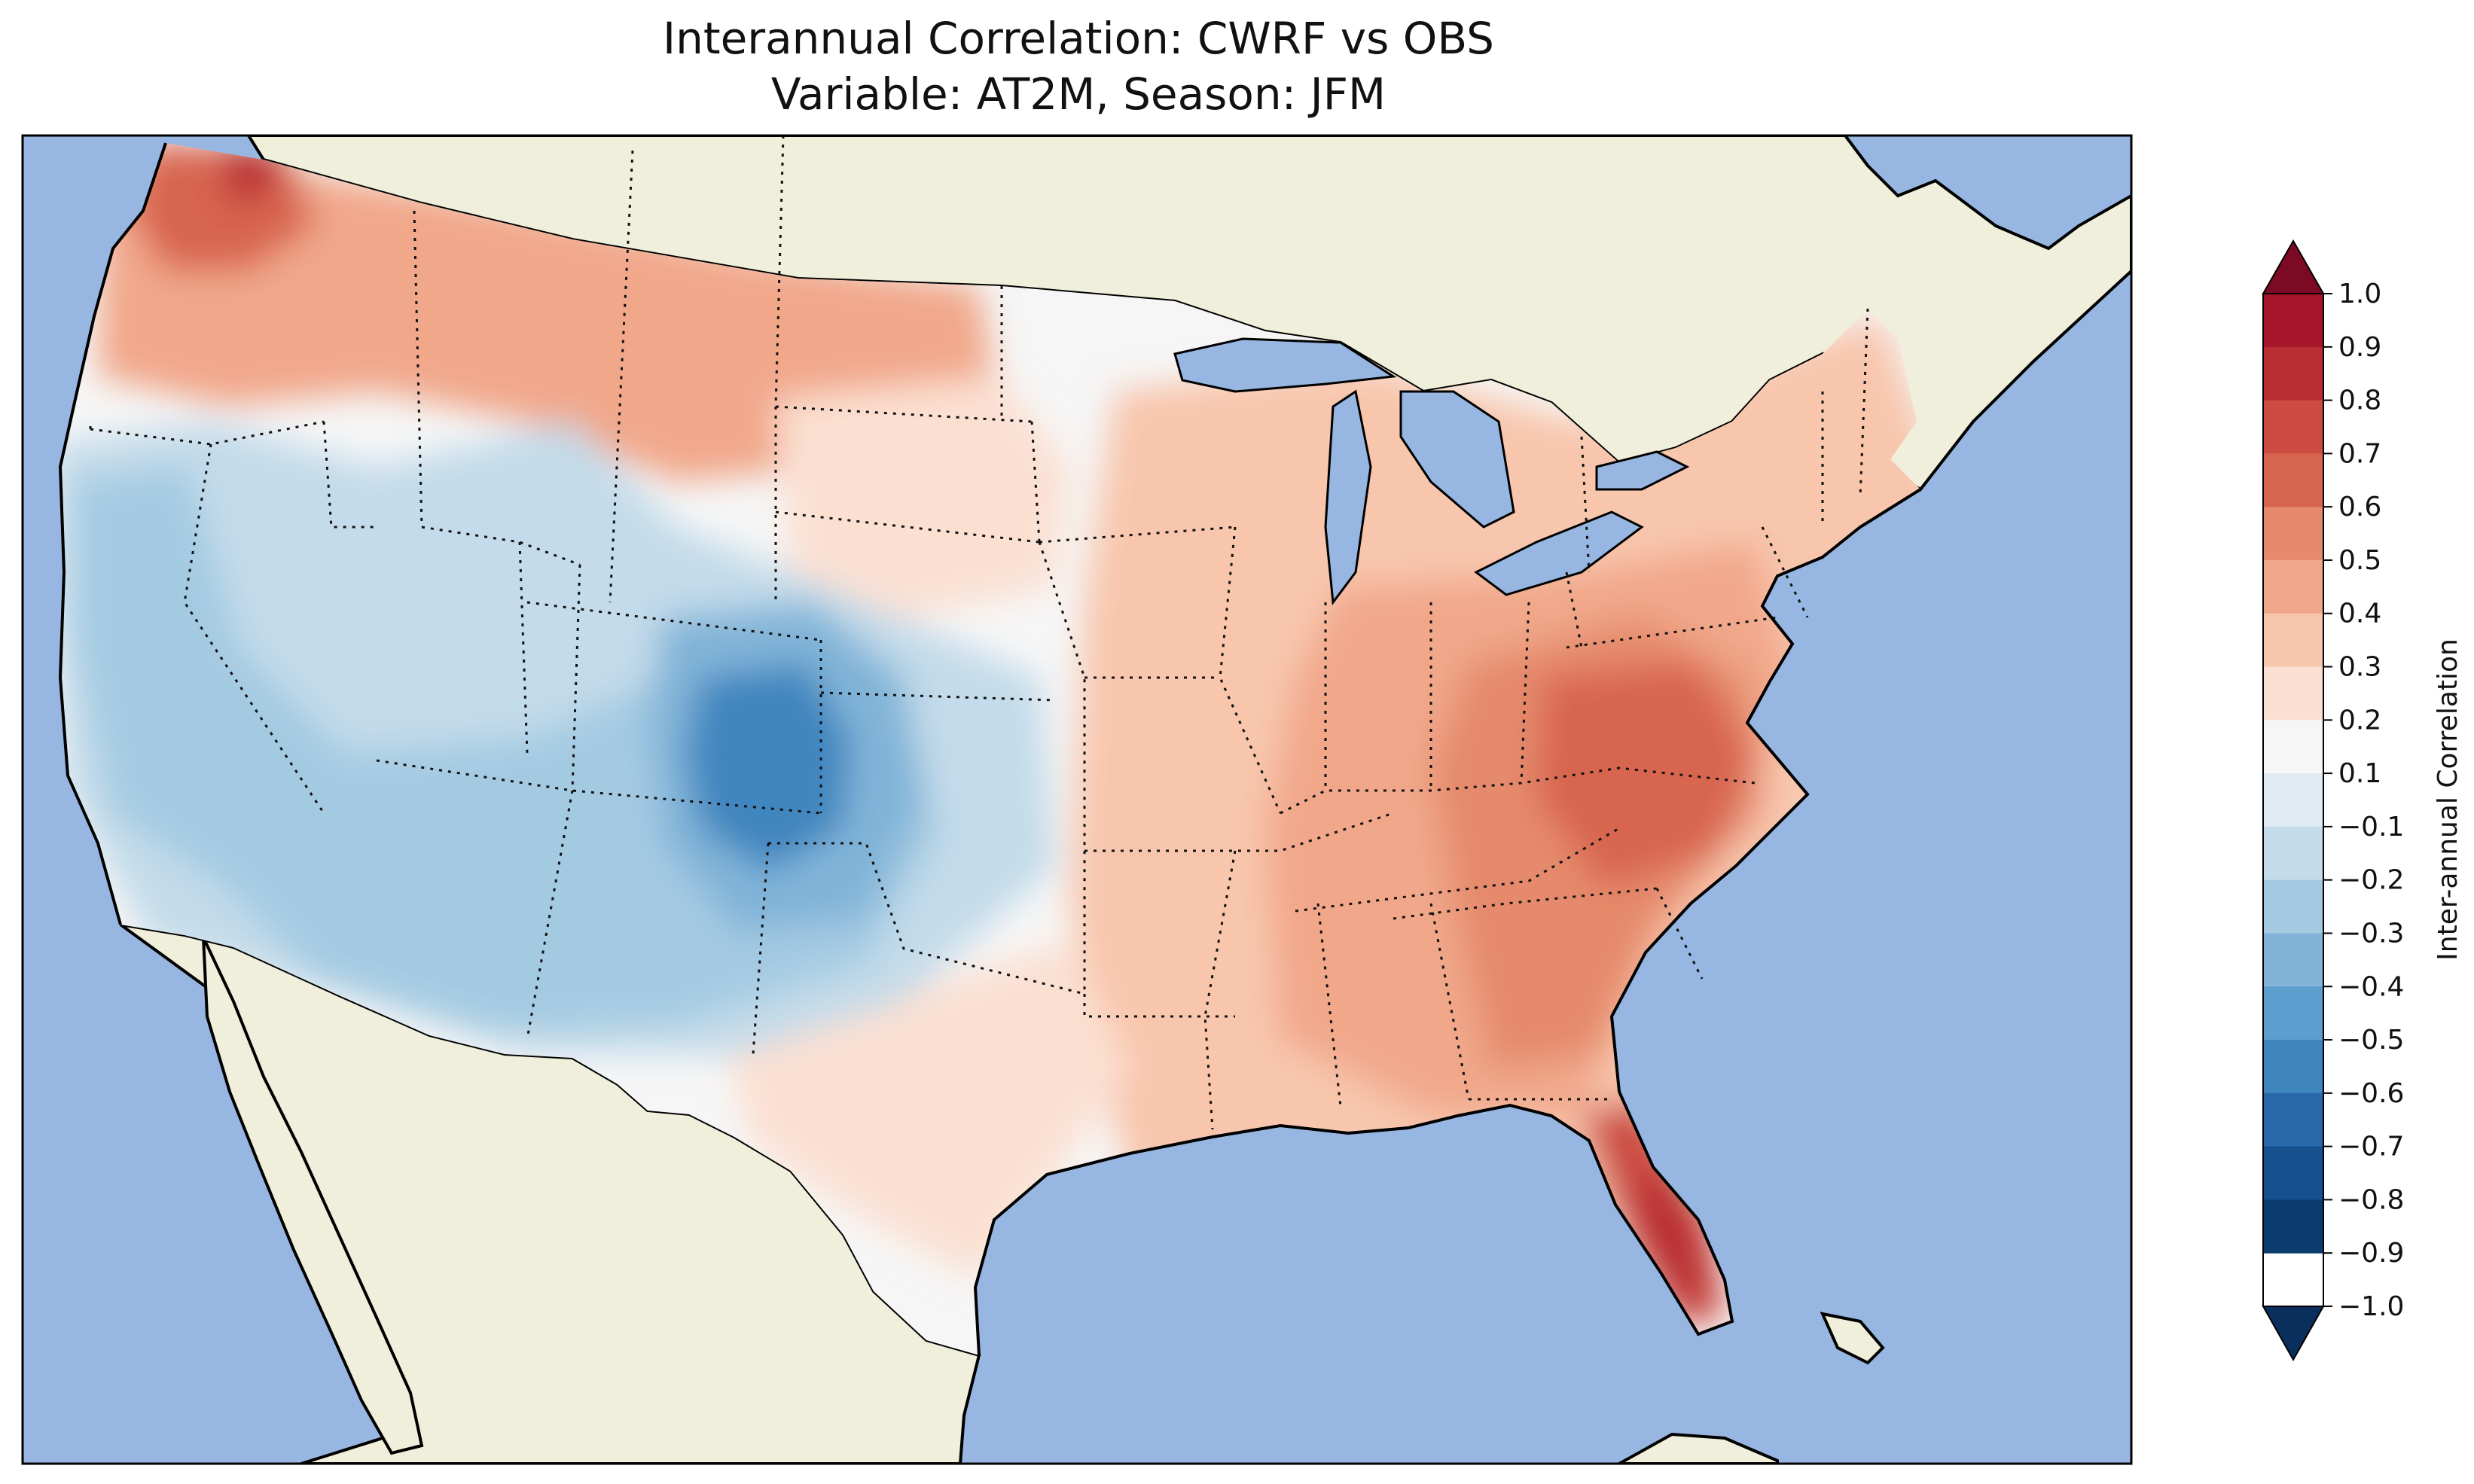 Image resolution: width=2474 pixels, height=1484 pixels. I want to click on colorbar-tick-label: −0.2, so click(2371, 880).